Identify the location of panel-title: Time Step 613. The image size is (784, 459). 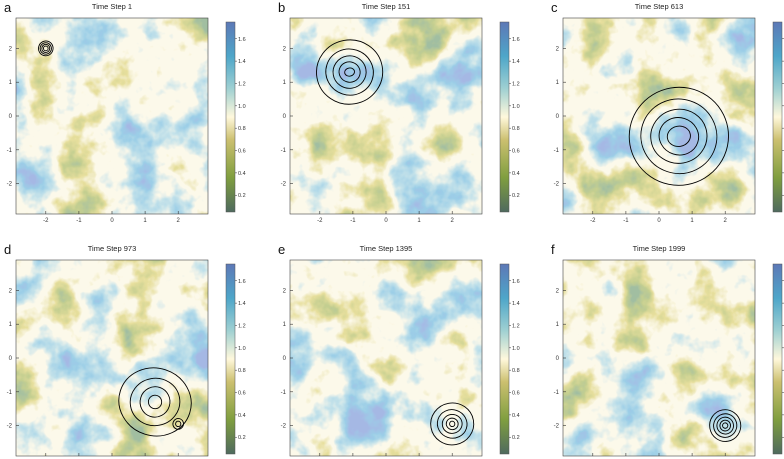
(659, 6).